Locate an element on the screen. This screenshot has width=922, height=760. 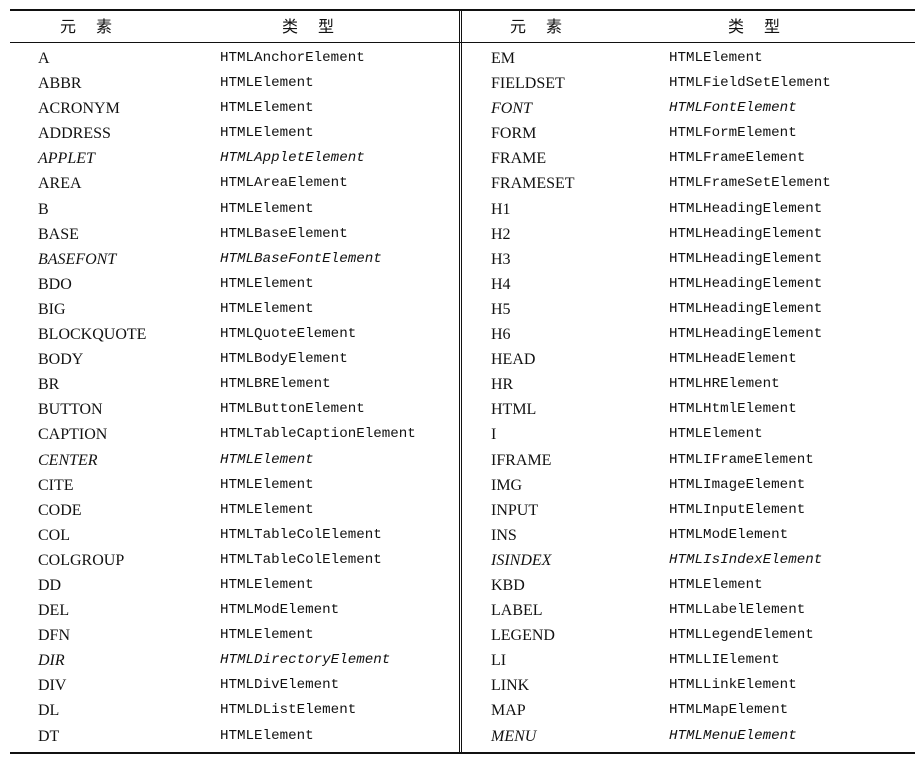
element-name-cell: DD is located at coordinates (50, 585).